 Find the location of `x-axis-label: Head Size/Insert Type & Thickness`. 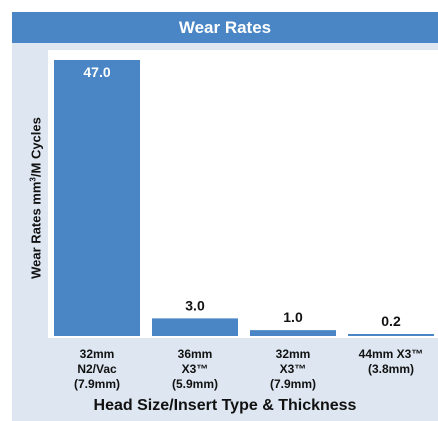

x-axis-label: Head Size/Insert Type & Thickness is located at coordinates (225, 405).